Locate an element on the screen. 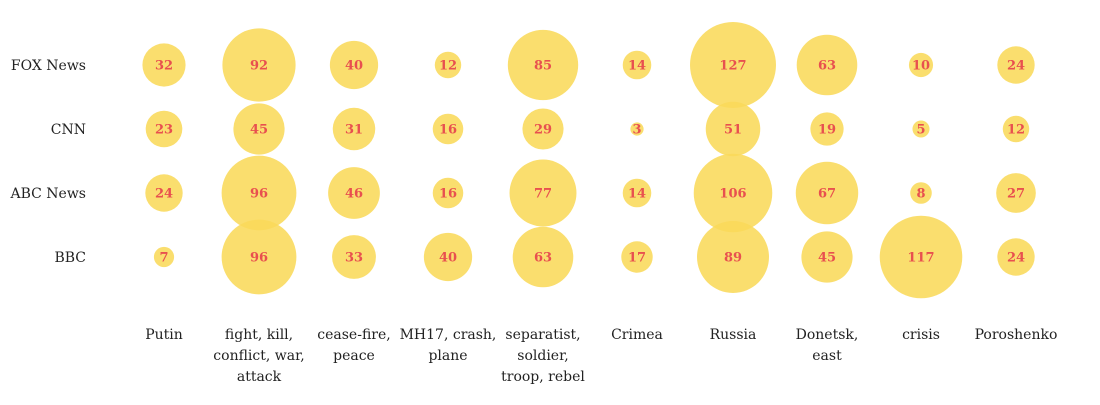 Image resolution: width=1100 pixels, height=405 pixels. row-label-cnn: CNN is located at coordinates (68, 130).